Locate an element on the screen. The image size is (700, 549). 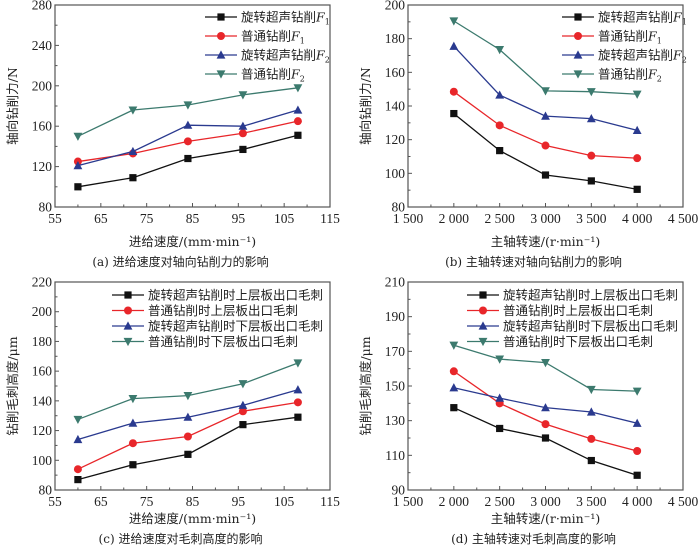
chart-caption: (b) 主轴转速对轴向钻削力的影响 is located at coordinates (533, 261).